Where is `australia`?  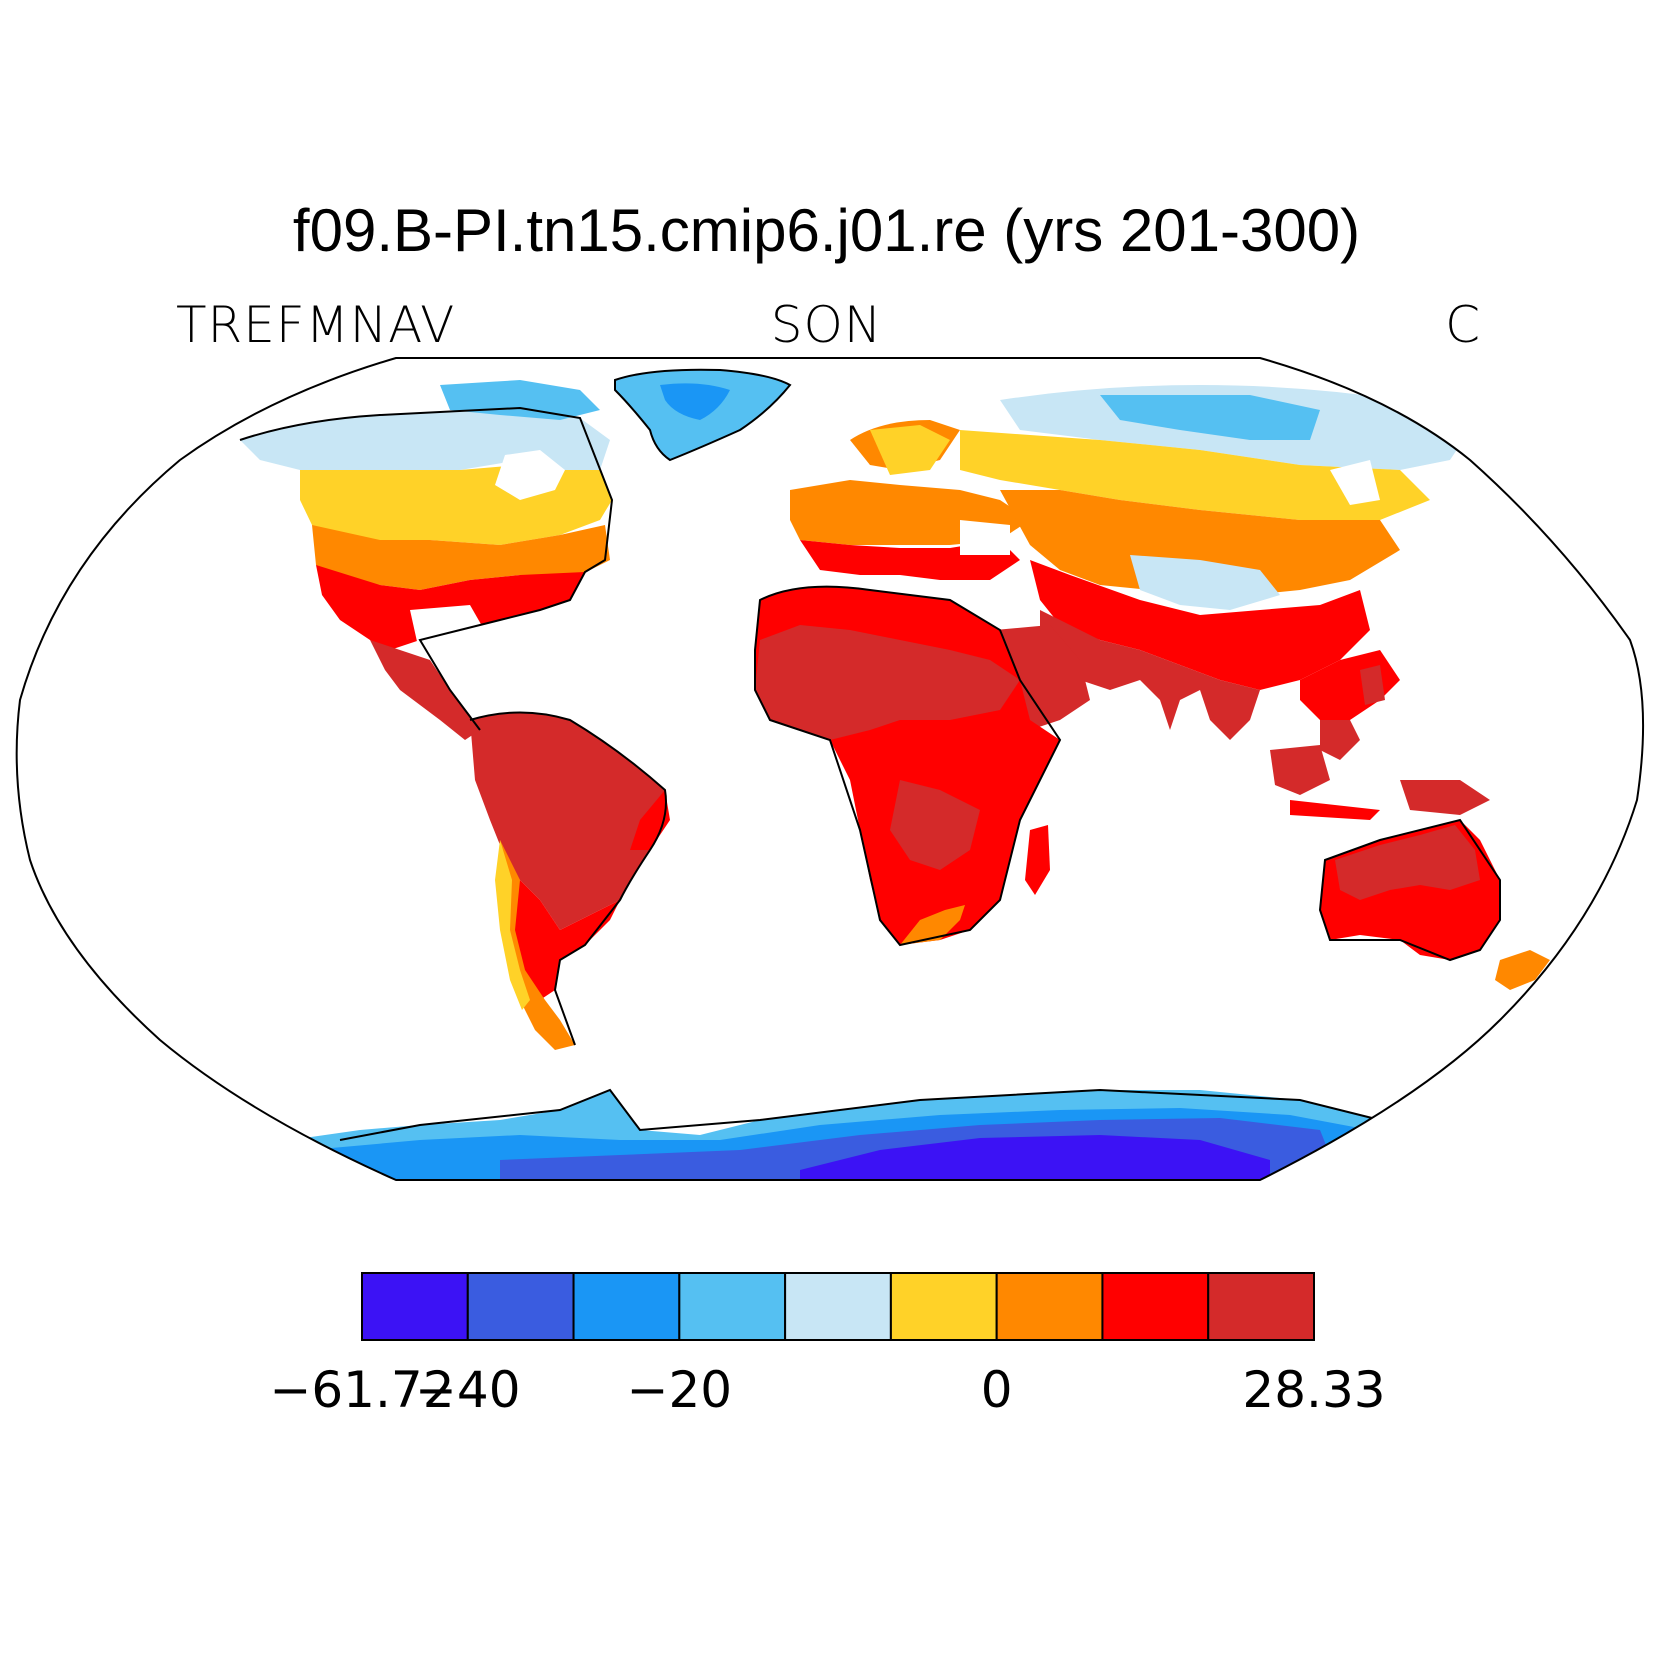
australia is located at coordinates (1435, 905).